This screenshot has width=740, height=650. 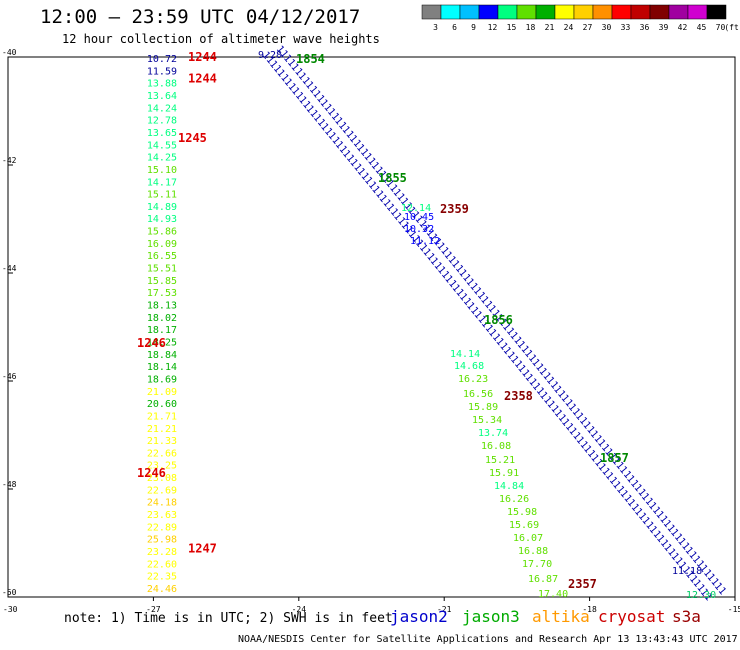 What do you see at coordinates (162, 232) in the screenshot?
I see `data-point-jason2: 15.86` at bounding box center [162, 232].